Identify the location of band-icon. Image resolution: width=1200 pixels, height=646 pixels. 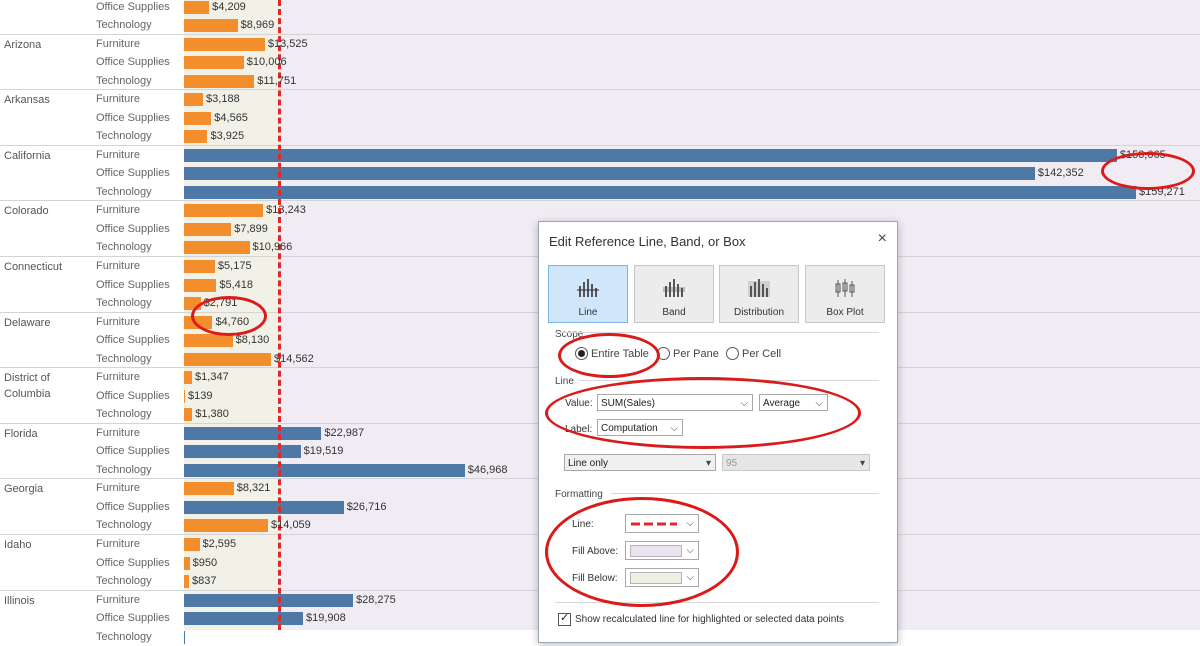
(674, 288).